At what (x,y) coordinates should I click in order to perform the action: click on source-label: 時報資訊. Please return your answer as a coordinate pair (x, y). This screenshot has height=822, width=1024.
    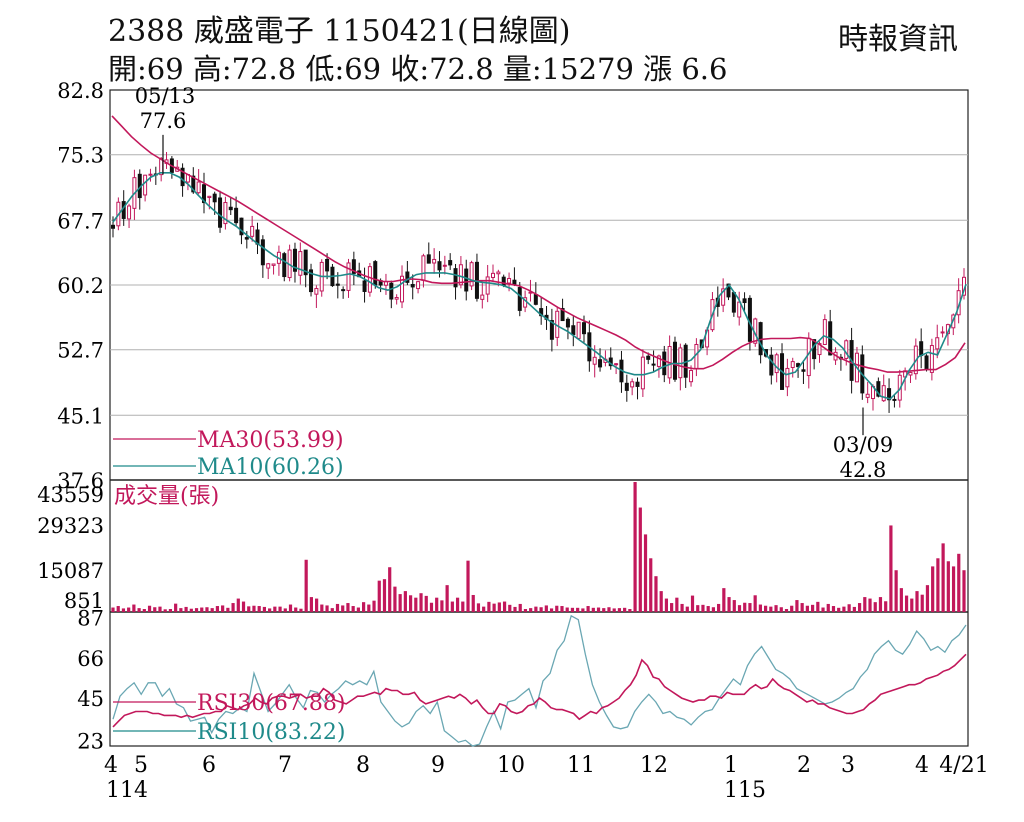
    Looking at the image, I should click on (898, 39).